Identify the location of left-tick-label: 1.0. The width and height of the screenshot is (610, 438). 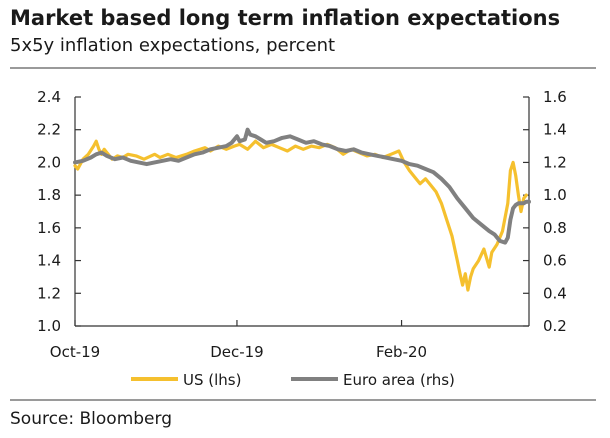
(49, 326).